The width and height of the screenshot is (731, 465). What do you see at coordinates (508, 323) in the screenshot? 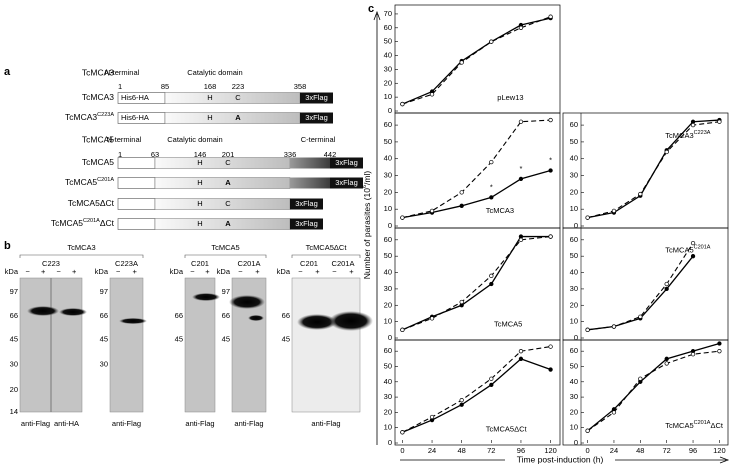
I see `chart-title: TcMCA5` at bounding box center [508, 323].